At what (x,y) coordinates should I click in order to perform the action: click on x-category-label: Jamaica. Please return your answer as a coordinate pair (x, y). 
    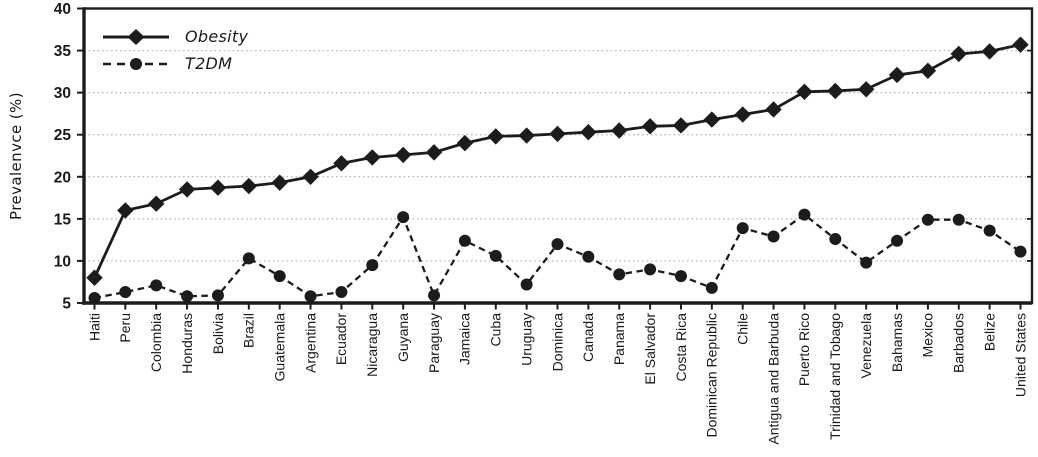
    Looking at the image, I should click on (465, 339).